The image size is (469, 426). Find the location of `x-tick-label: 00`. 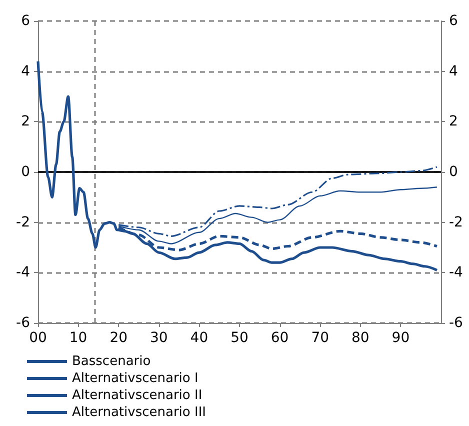

x-tick-label: 00 is located at coordinates (38, 338).